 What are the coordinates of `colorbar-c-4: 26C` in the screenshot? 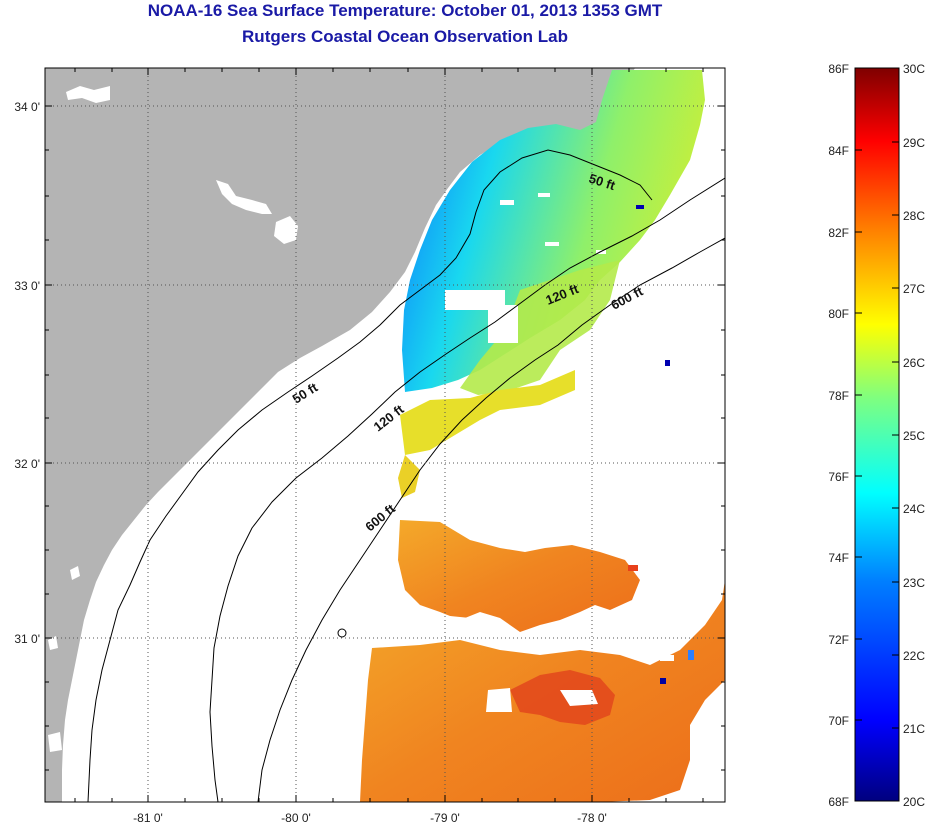 It's located at (914, 363).